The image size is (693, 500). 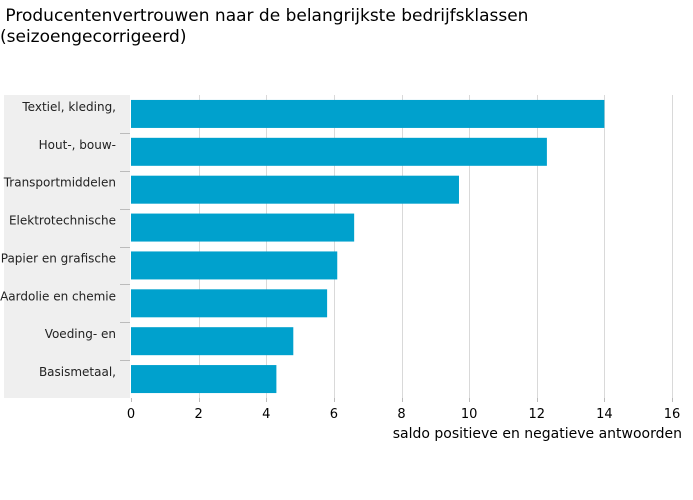 What do you see at coordinates (198, 414) in the screenshot?
I see `x-tick-label: 2` at bounding box center [198, 414].